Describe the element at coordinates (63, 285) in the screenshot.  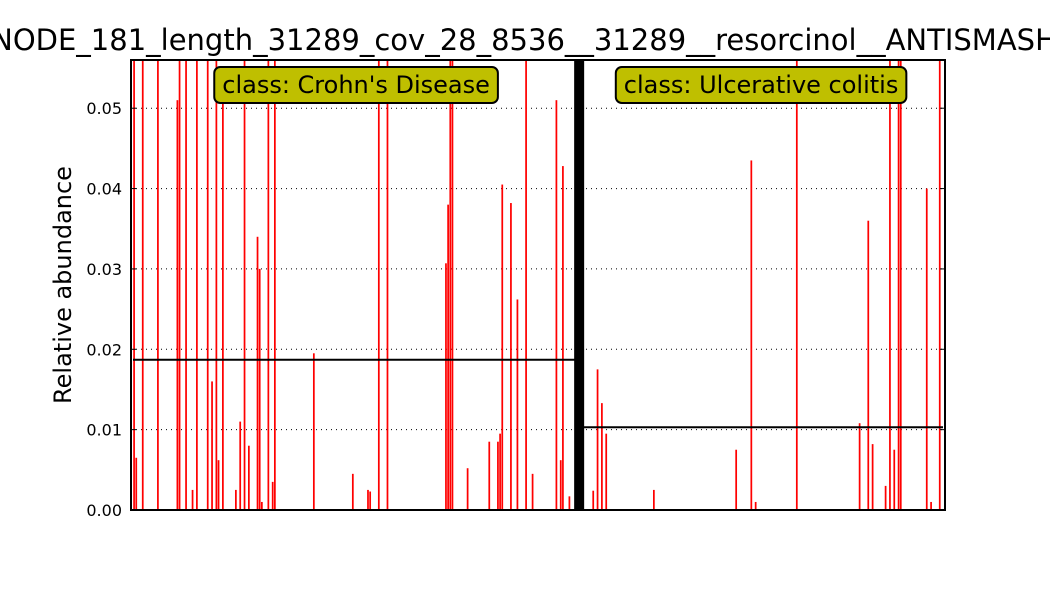
I see `y-axis-label: Relative abundance` at that location.